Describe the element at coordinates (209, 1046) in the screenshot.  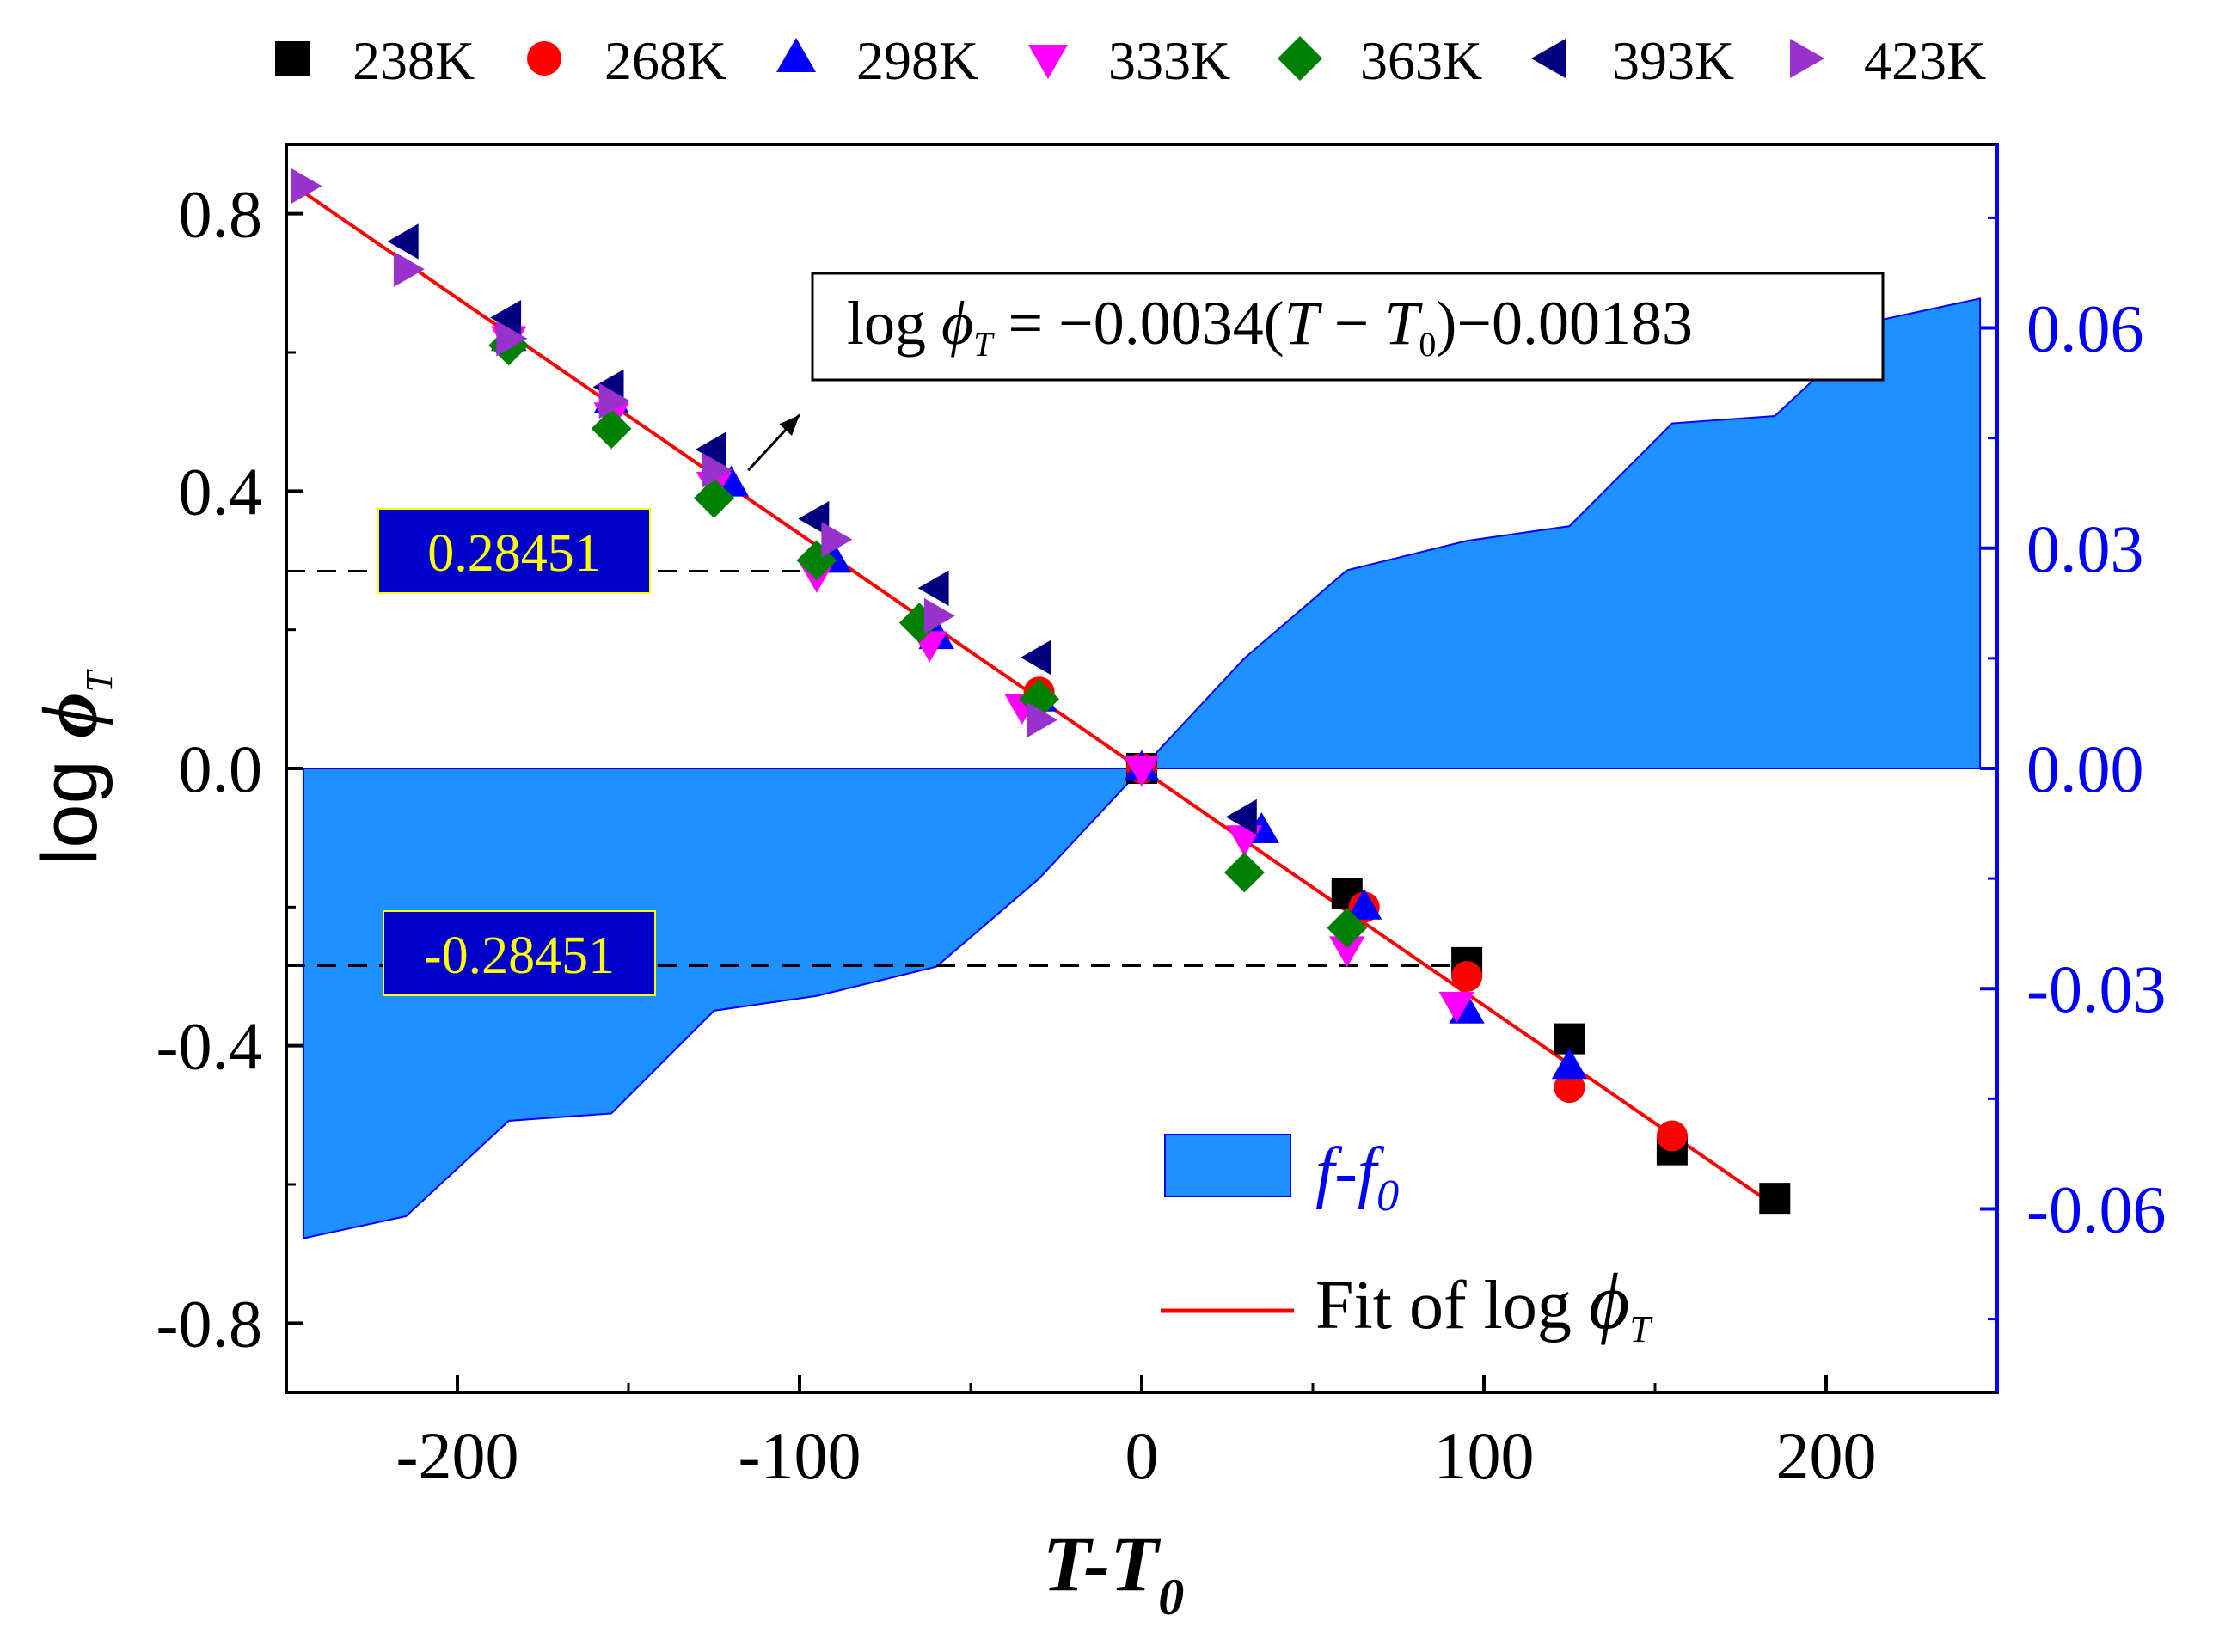
I see `y-tick-label: -0.4` at that location.